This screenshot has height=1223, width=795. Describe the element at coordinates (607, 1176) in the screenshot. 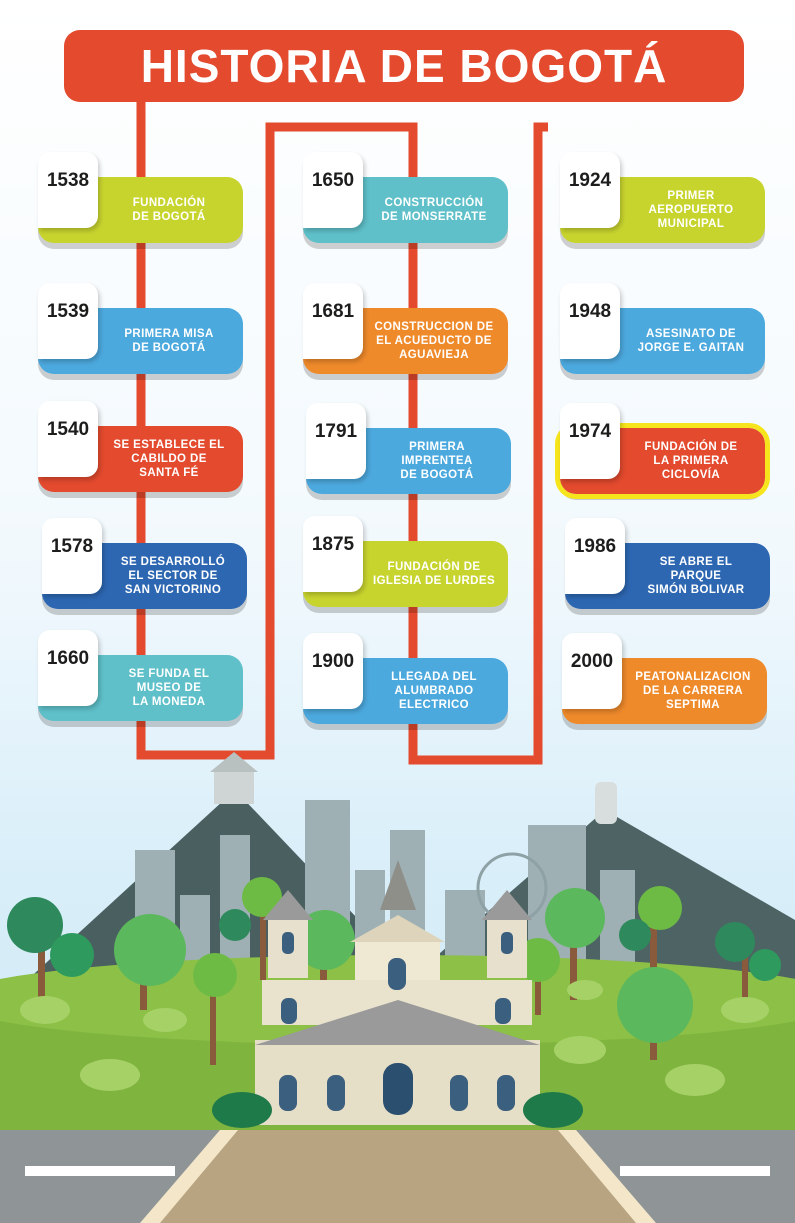

I see `walkway-edge-right` at that location.